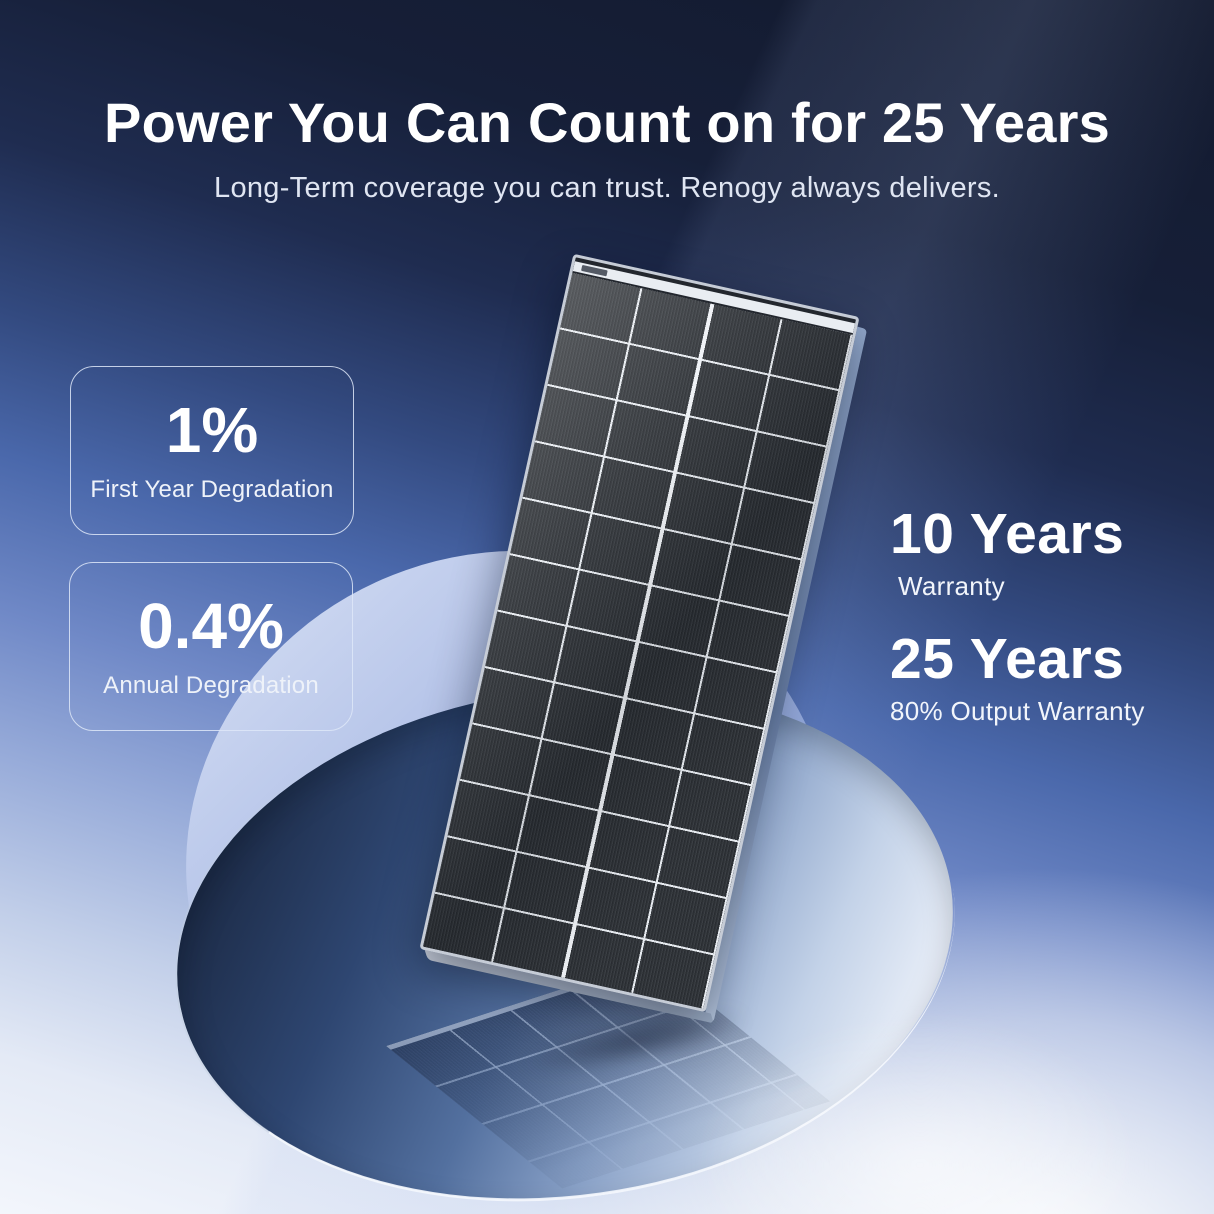 Image resolution: width=1214 pixels, height=1214 pixels. I want to click on stat-value: 0.4%, so click(211, 625).